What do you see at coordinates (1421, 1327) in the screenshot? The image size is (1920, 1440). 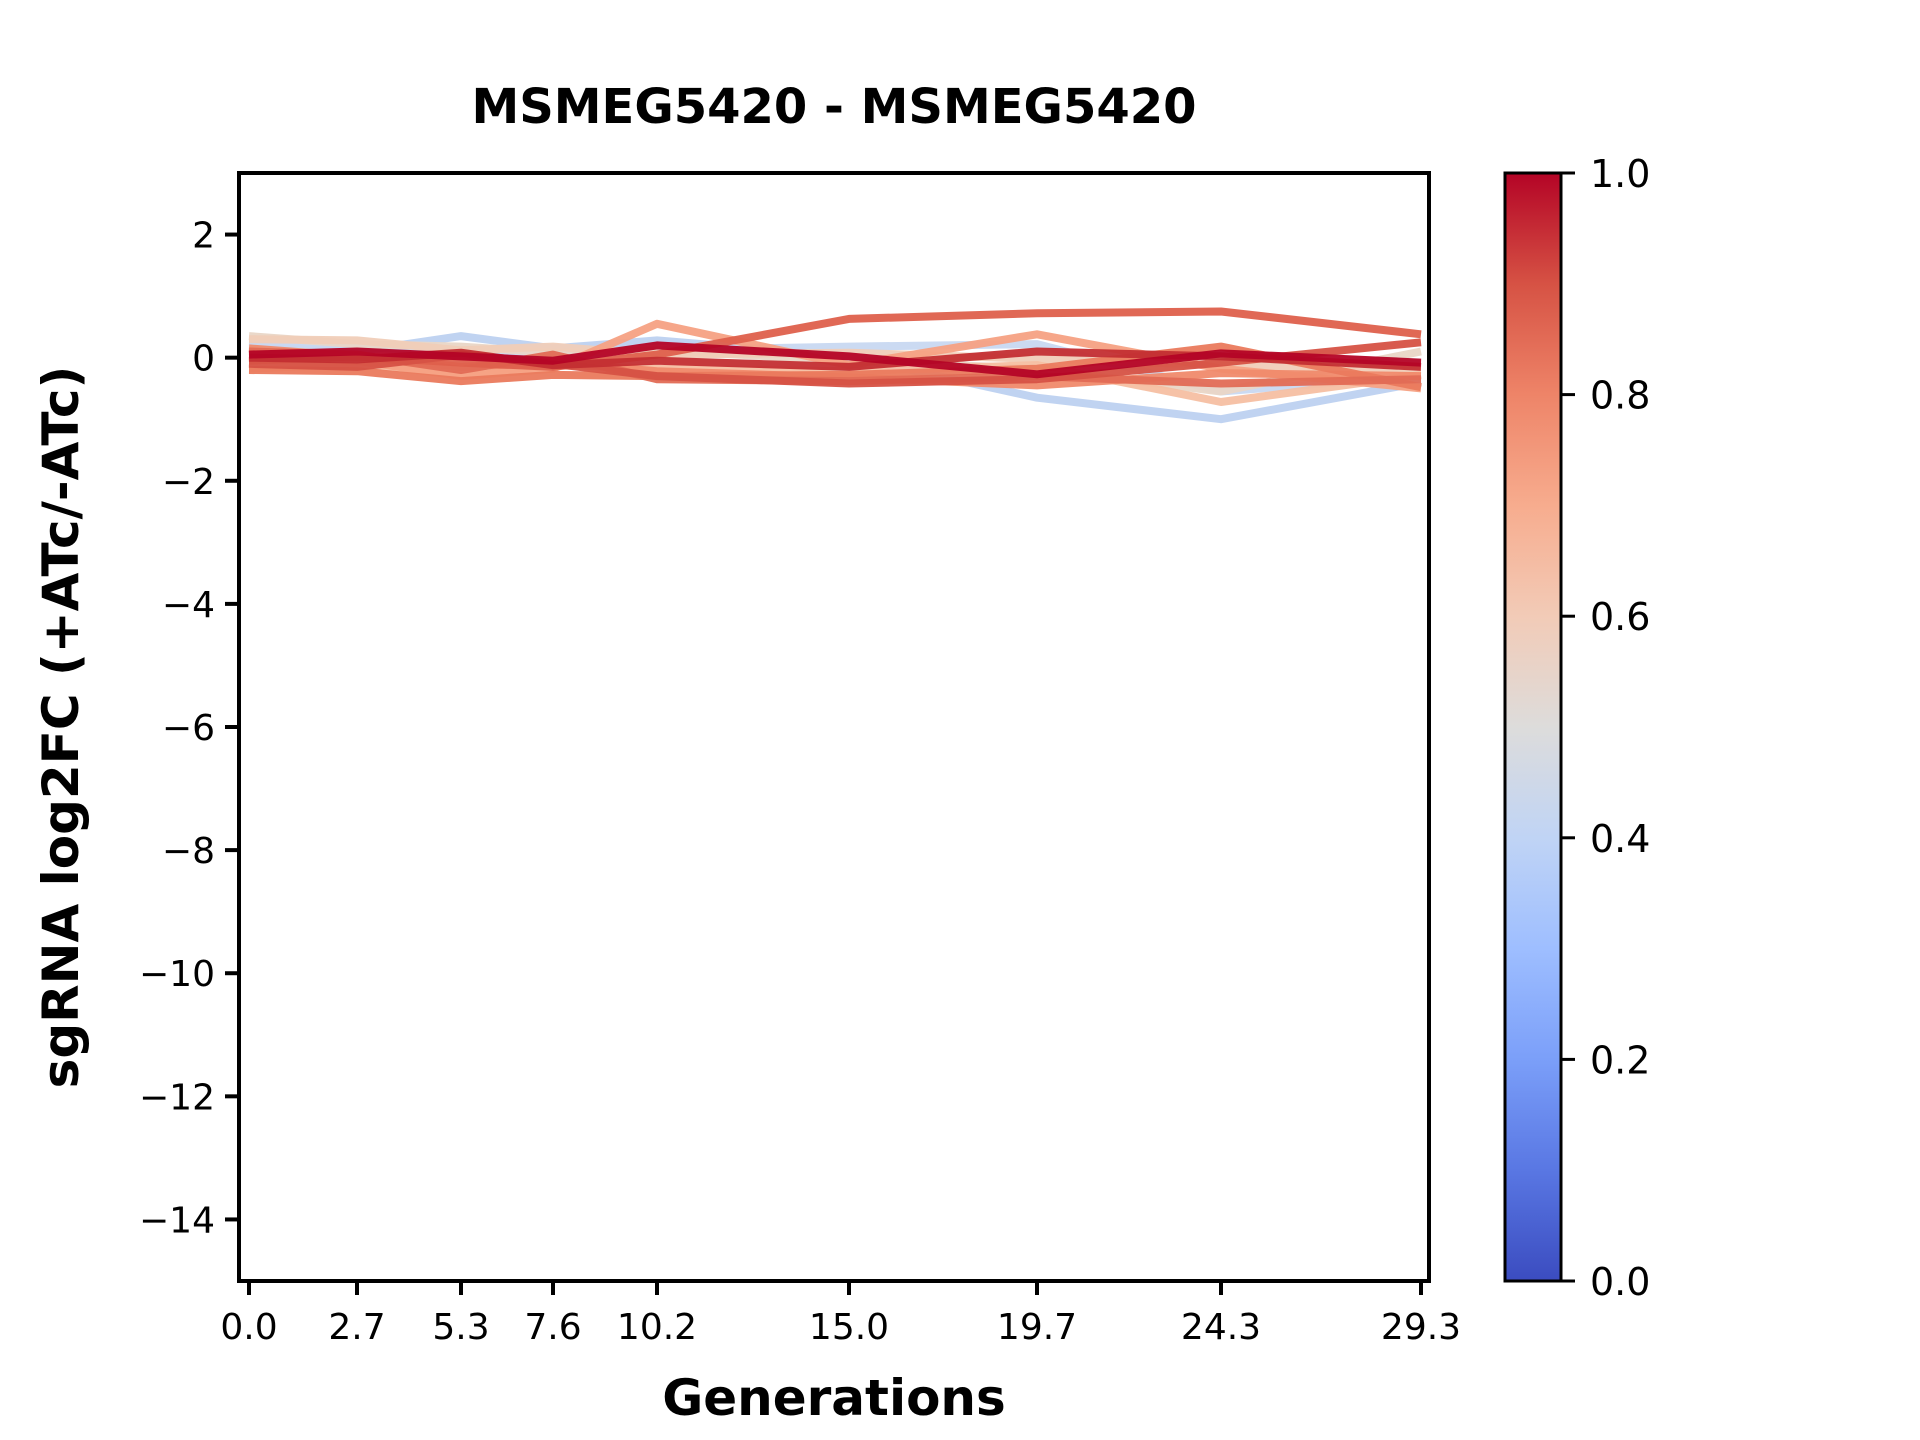 I see `x-tick-label: 29.3` at bounding box center [1421, 1327].